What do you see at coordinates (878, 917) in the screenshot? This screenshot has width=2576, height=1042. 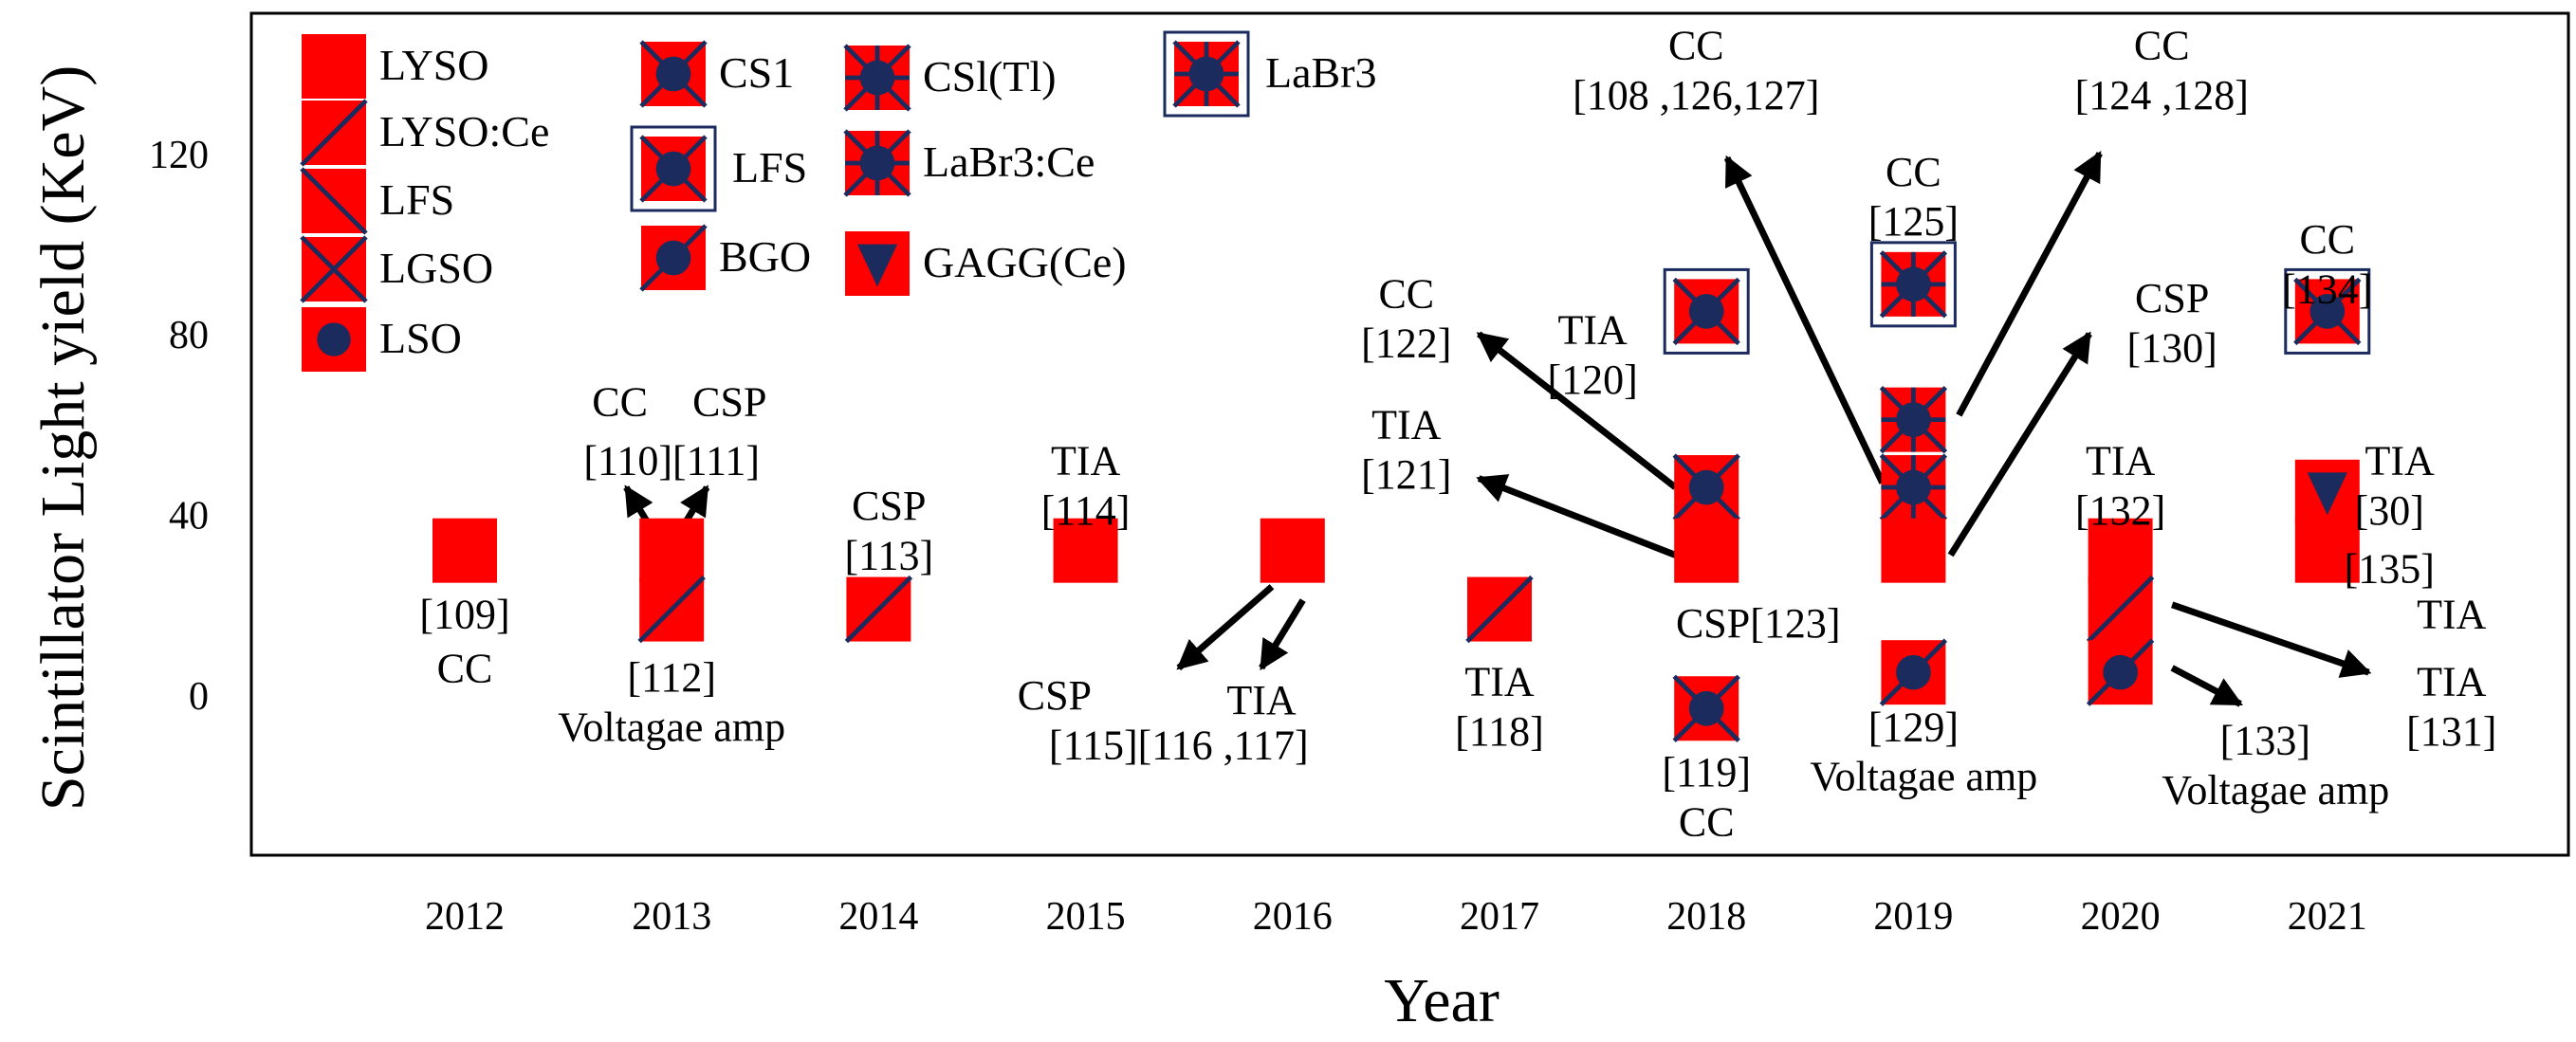 I see `x-tick-label: 2014` at bounding box center [878, 917].